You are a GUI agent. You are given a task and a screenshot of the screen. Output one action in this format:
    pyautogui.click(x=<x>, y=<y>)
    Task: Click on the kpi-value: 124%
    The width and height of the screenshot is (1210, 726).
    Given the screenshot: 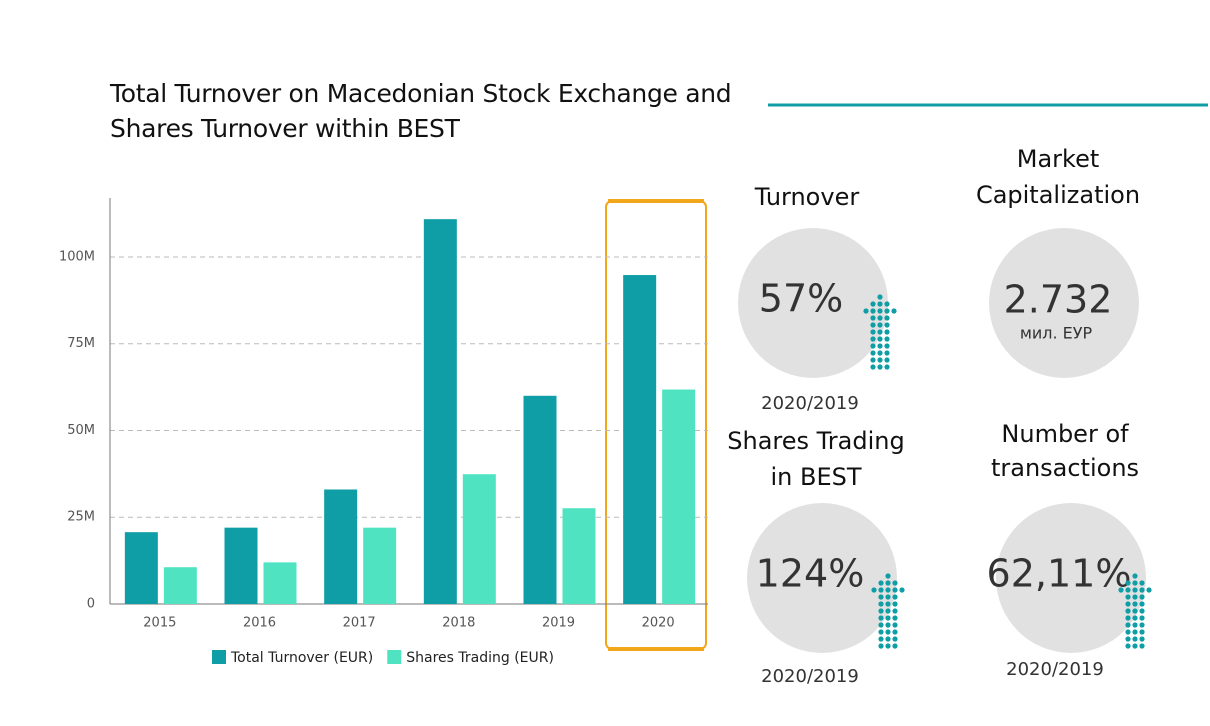 What is the action you would take?
    pyautogui.click(x=810, y=574)
    